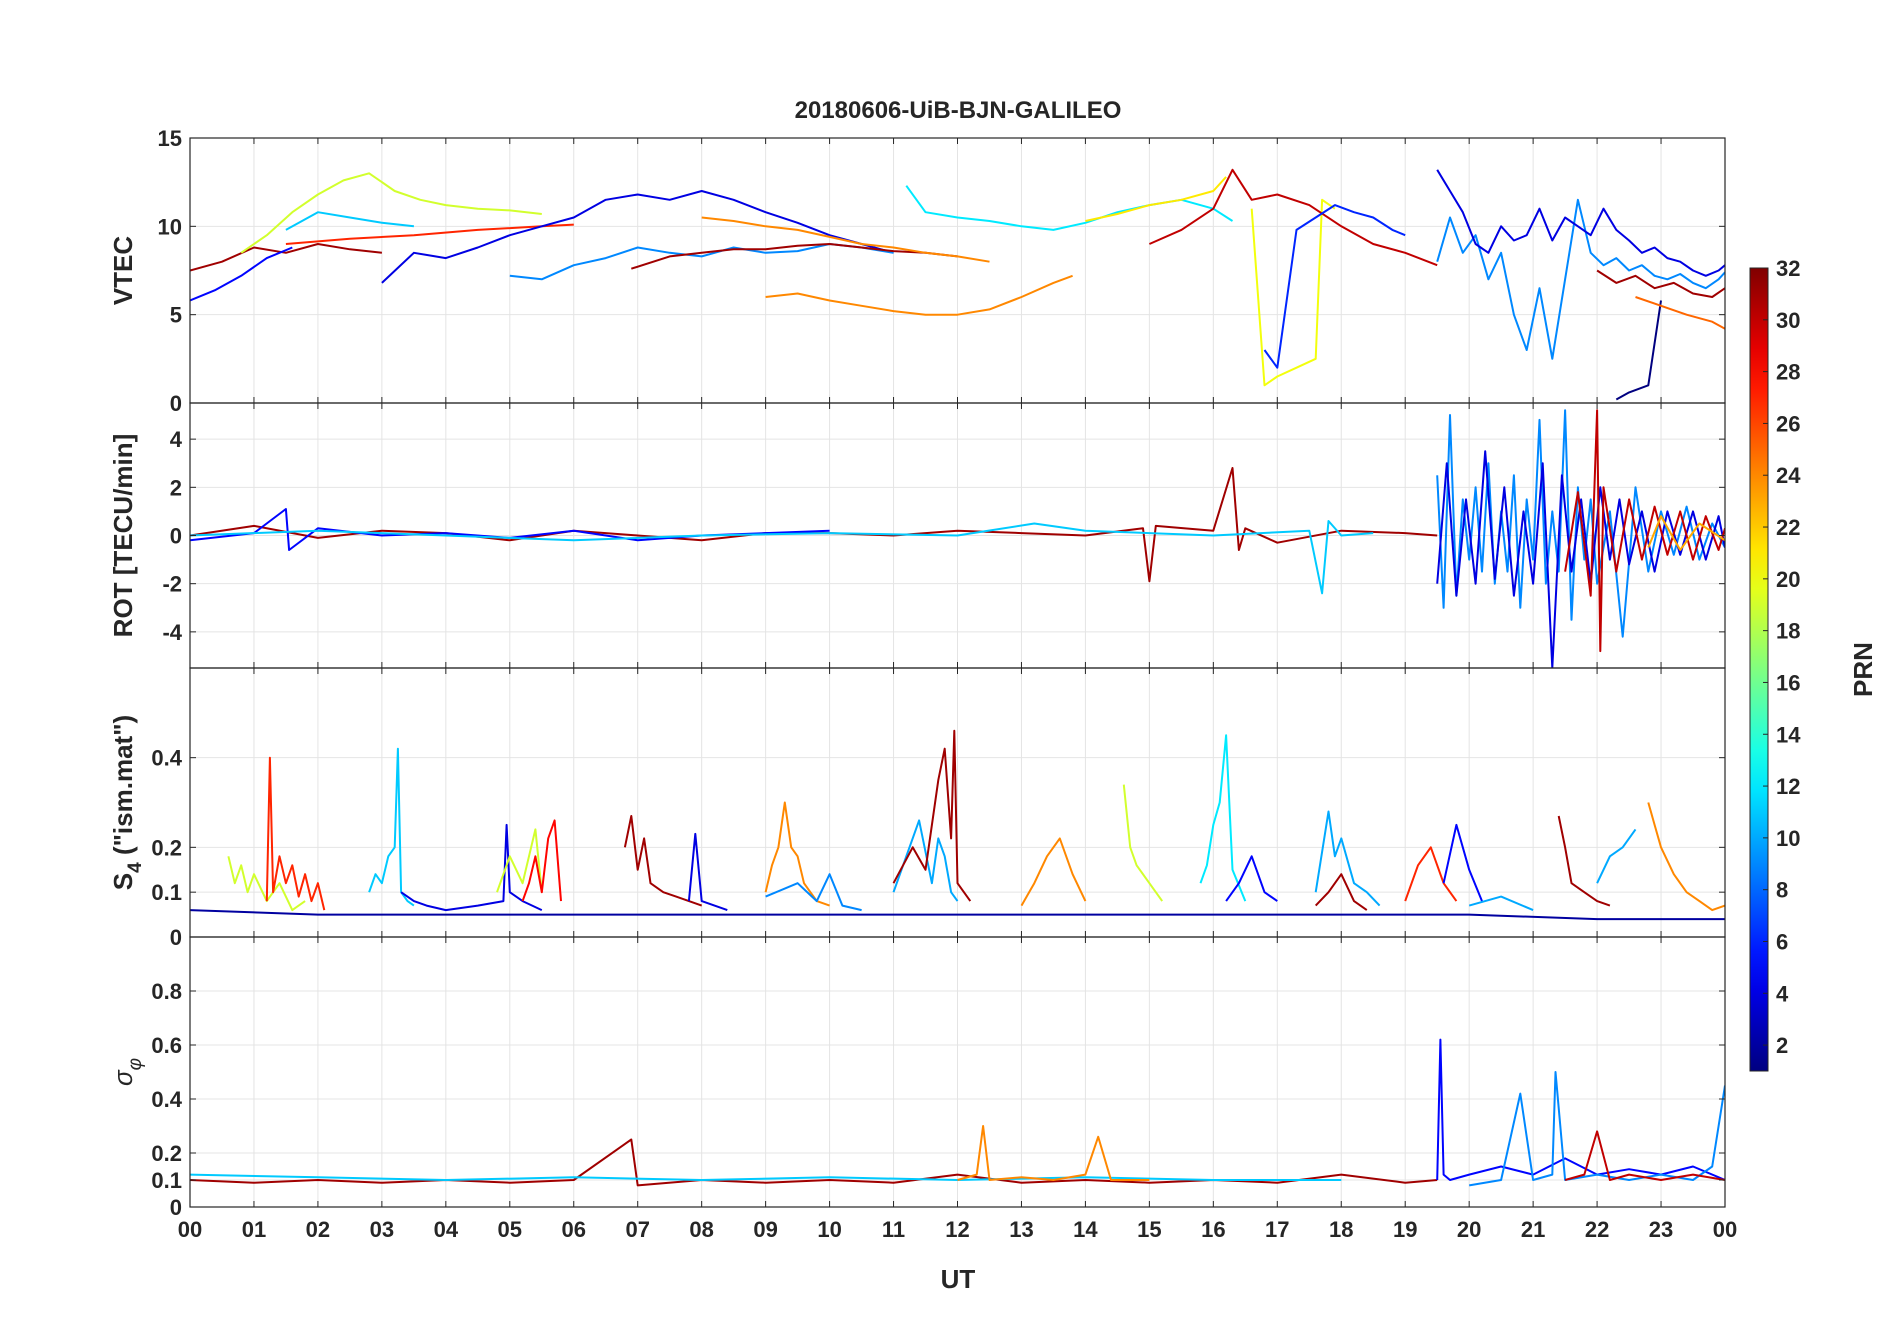  I want to click on x-tick-label: 17, so click(1277, 1229).